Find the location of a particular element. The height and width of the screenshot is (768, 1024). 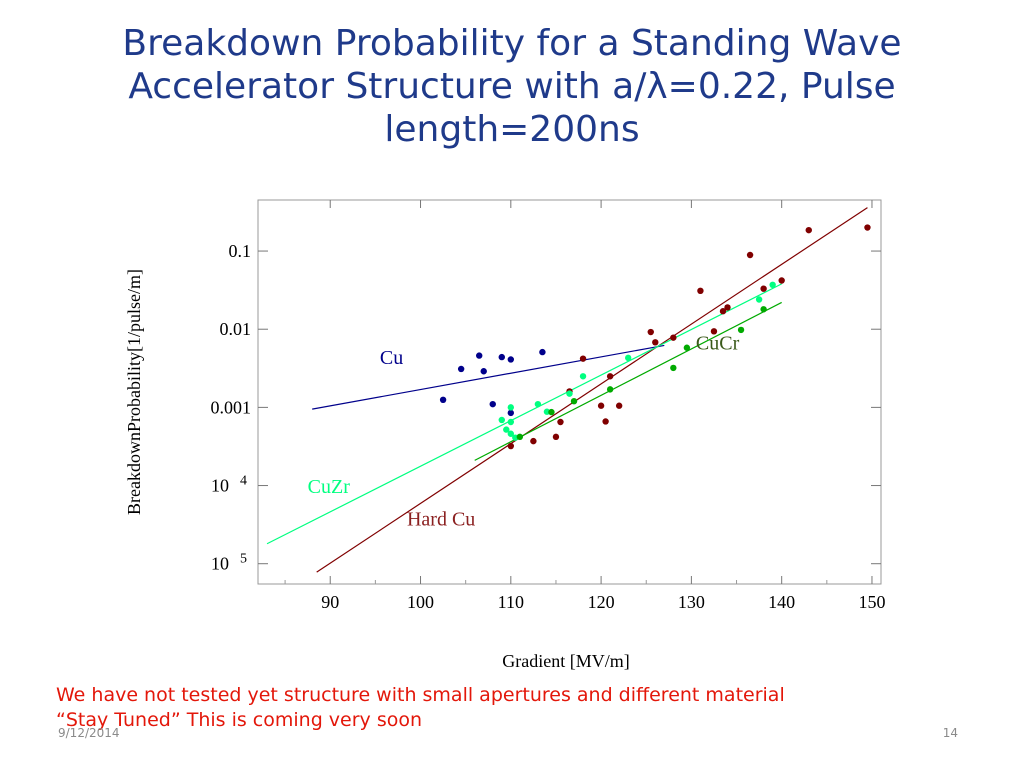

x-tick-label: 110 is located at coordinates (511, 602).